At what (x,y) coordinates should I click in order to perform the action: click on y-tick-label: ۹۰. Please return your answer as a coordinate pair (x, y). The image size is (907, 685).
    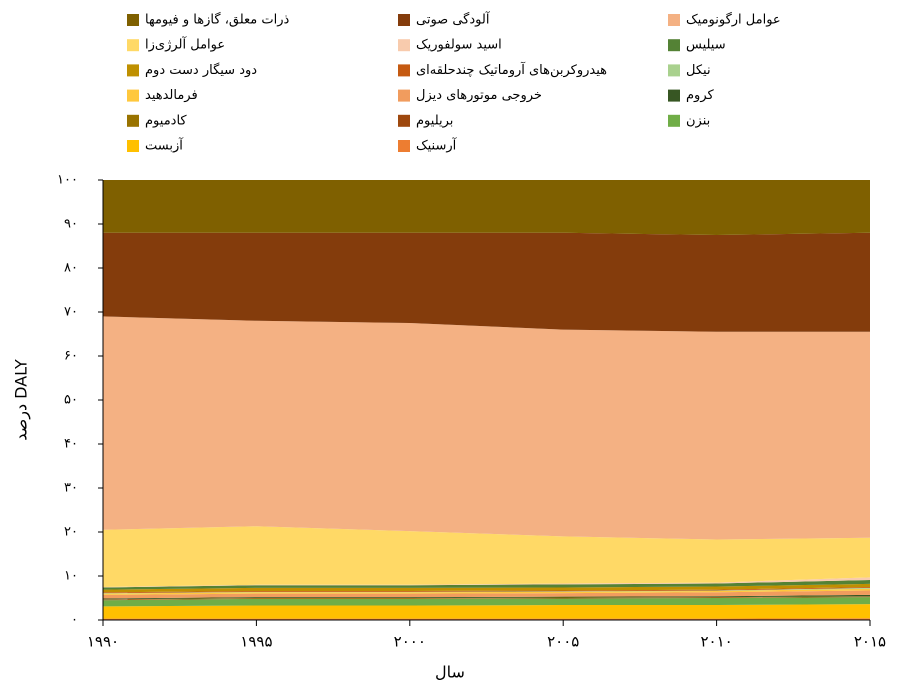
    Looking at the image, I should click on (71, 224).